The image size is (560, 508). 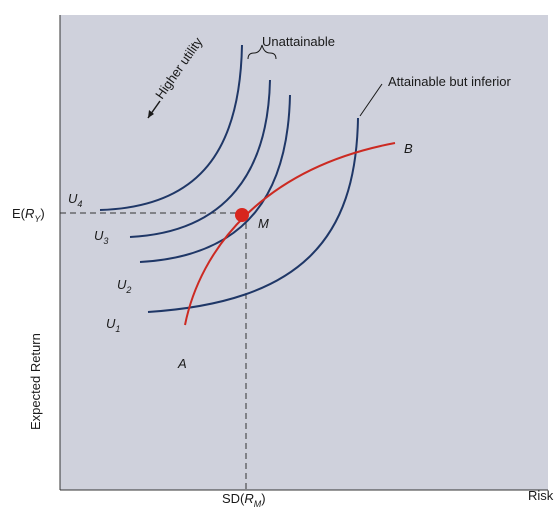 I want to click on curve-subscript: 2, so click(x=128, y=290).